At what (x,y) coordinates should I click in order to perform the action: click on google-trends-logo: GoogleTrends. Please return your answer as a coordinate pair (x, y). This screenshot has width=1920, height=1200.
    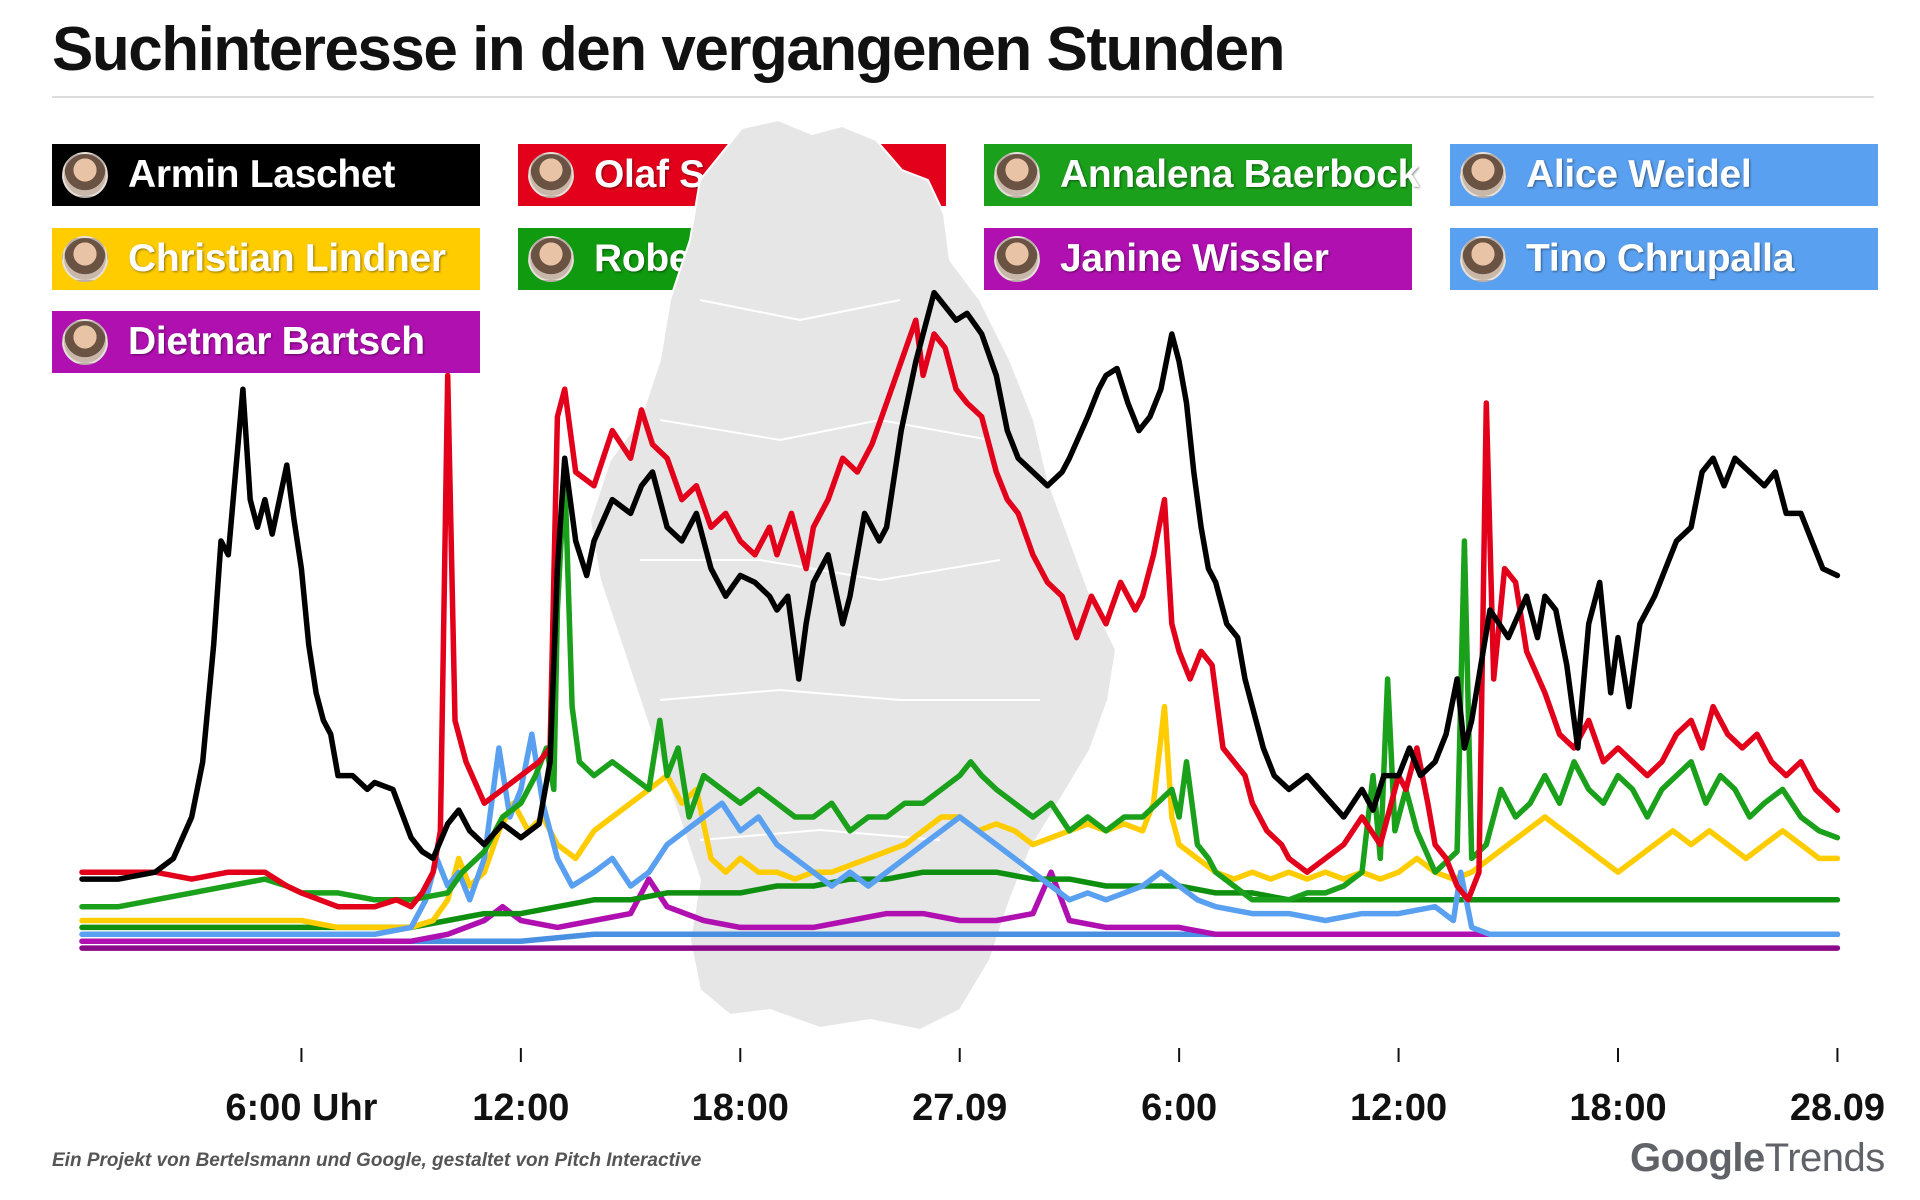
    Looking at the image, I should click on (1757, 1158).